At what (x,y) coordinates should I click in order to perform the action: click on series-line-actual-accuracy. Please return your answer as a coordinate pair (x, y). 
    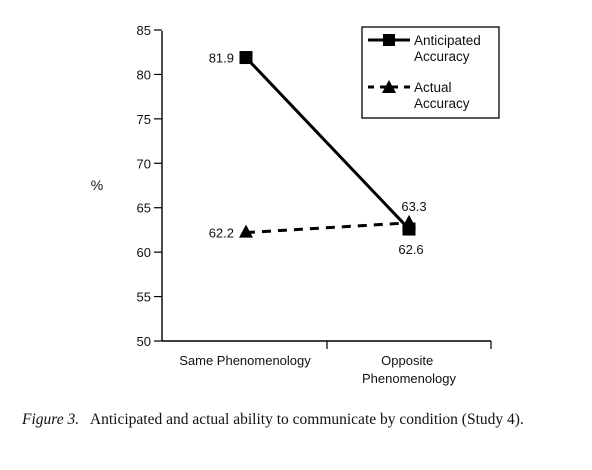
    Looking at the image, I should click on (327, 228).